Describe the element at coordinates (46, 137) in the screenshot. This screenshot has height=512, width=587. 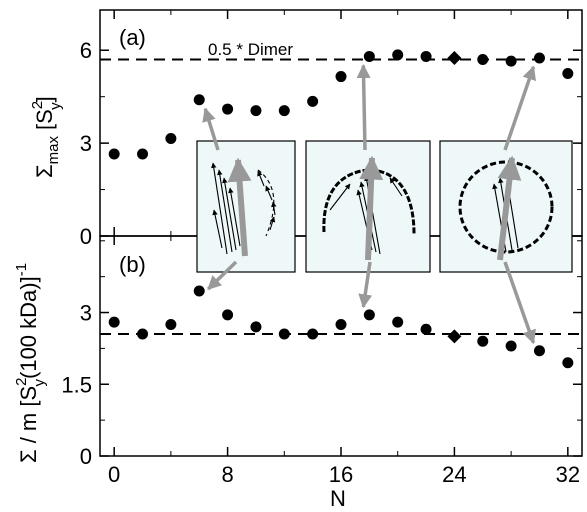
I see `panel-a-y-axis-label: Σmax[S2y]` at that location.